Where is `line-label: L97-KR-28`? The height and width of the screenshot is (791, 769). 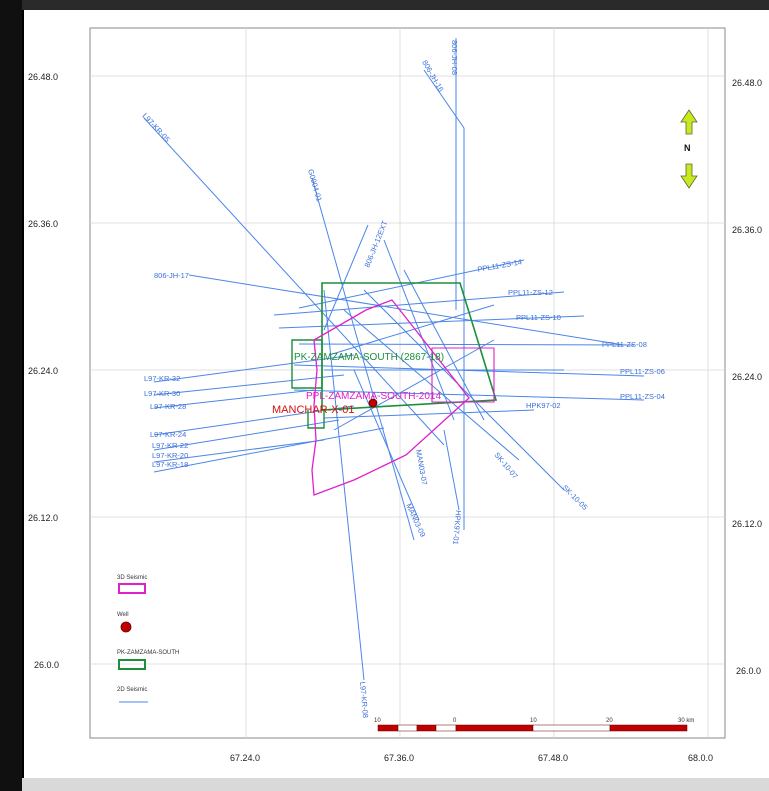 line-label: L97-KR-28 is located at coordinates (168, 406).